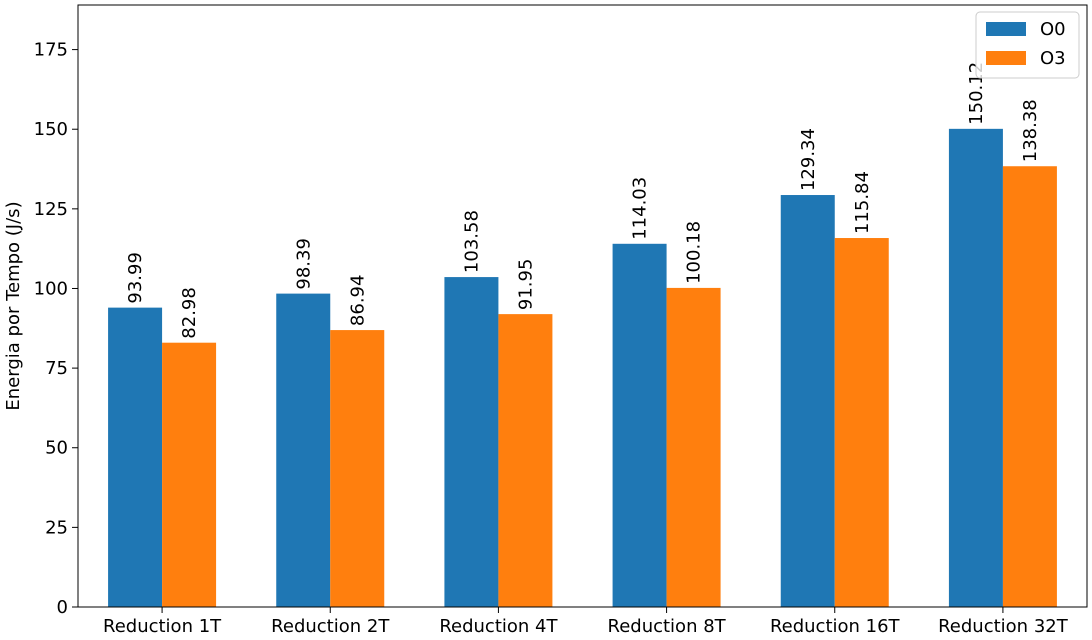  Describe the element at coordinates (51, 50) in the screenshot. I see `y-tick-label: 175` at that location.